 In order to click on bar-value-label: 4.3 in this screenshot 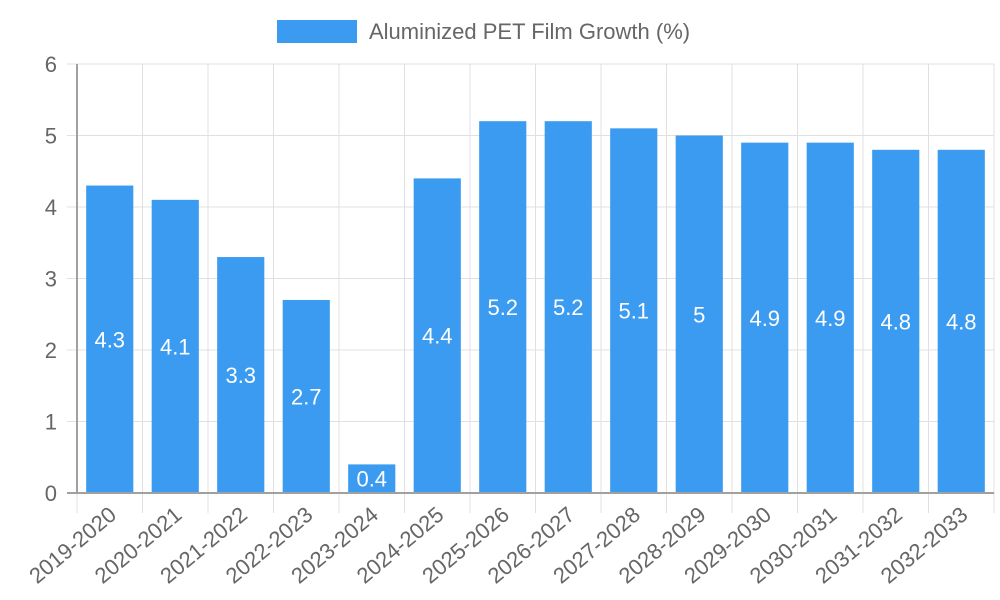, I will do `click(109, 339)`.